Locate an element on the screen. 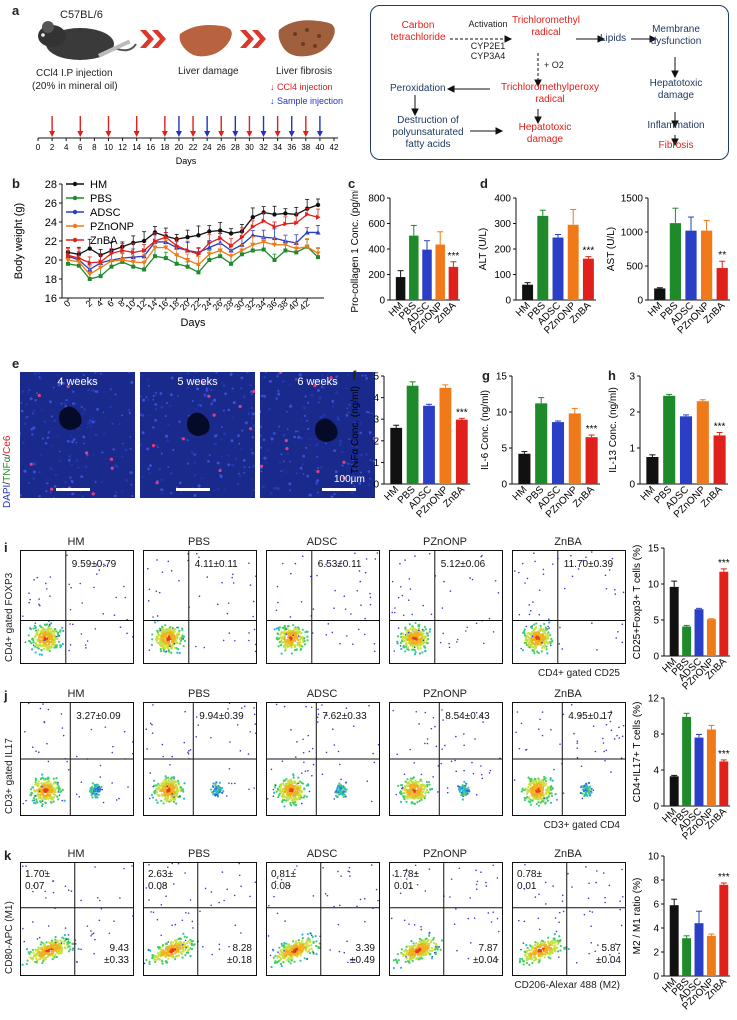 This screenshot has height=1020, width=737. week-label: 6 weeks is located at coordinates (317, 382).